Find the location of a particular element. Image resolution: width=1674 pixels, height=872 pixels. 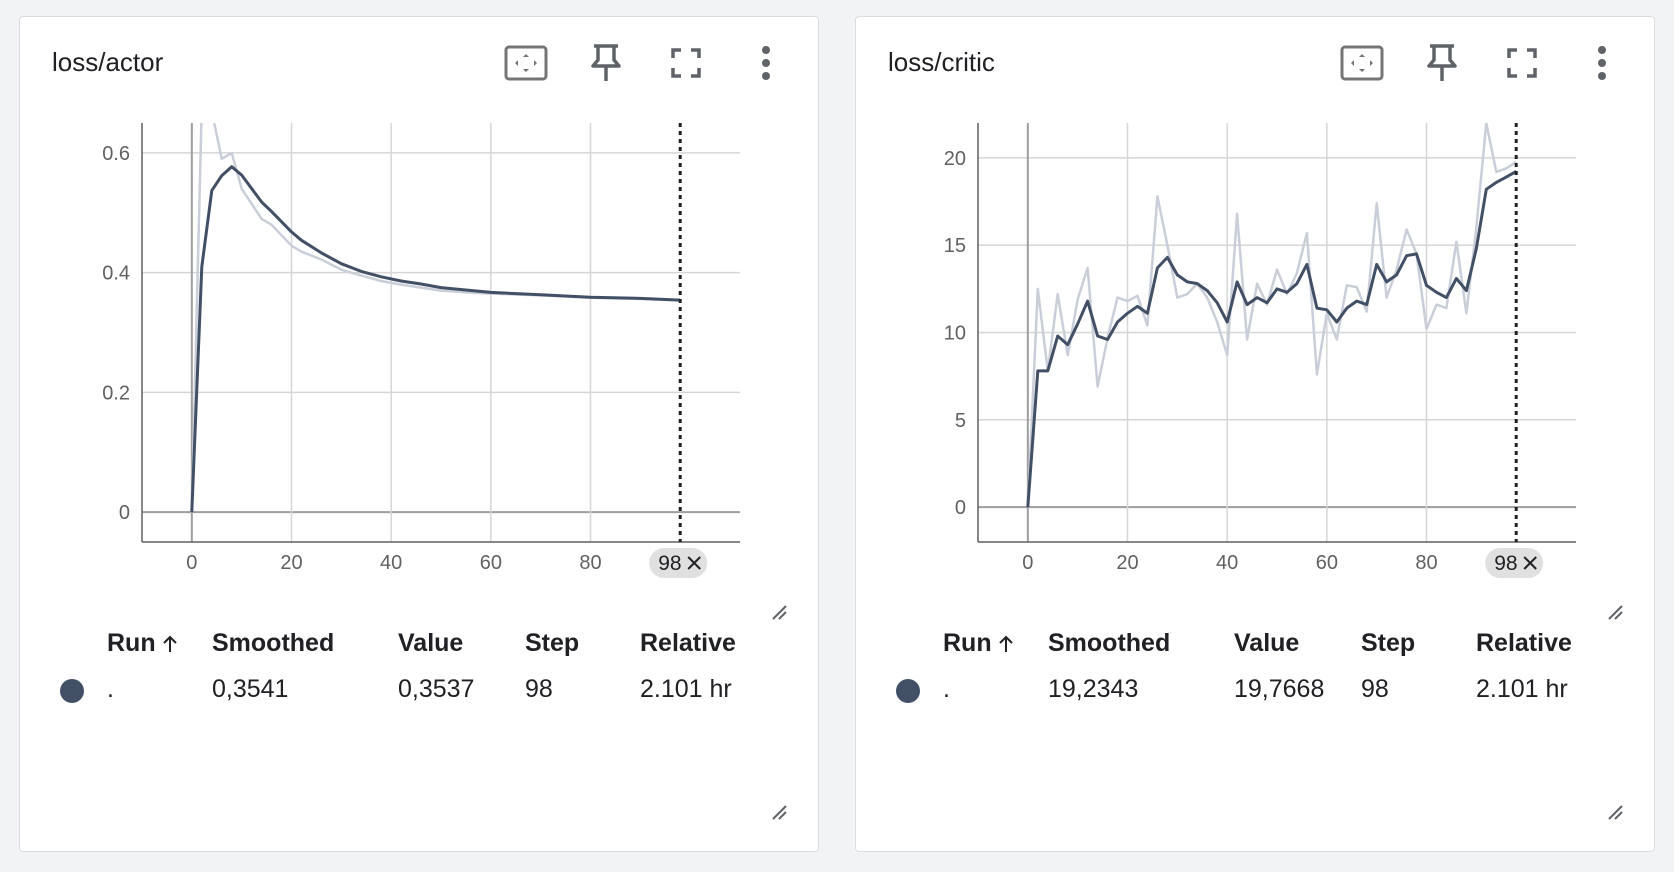

cell-smoothed: 19,2343 is located at coordinates (1093, 689).